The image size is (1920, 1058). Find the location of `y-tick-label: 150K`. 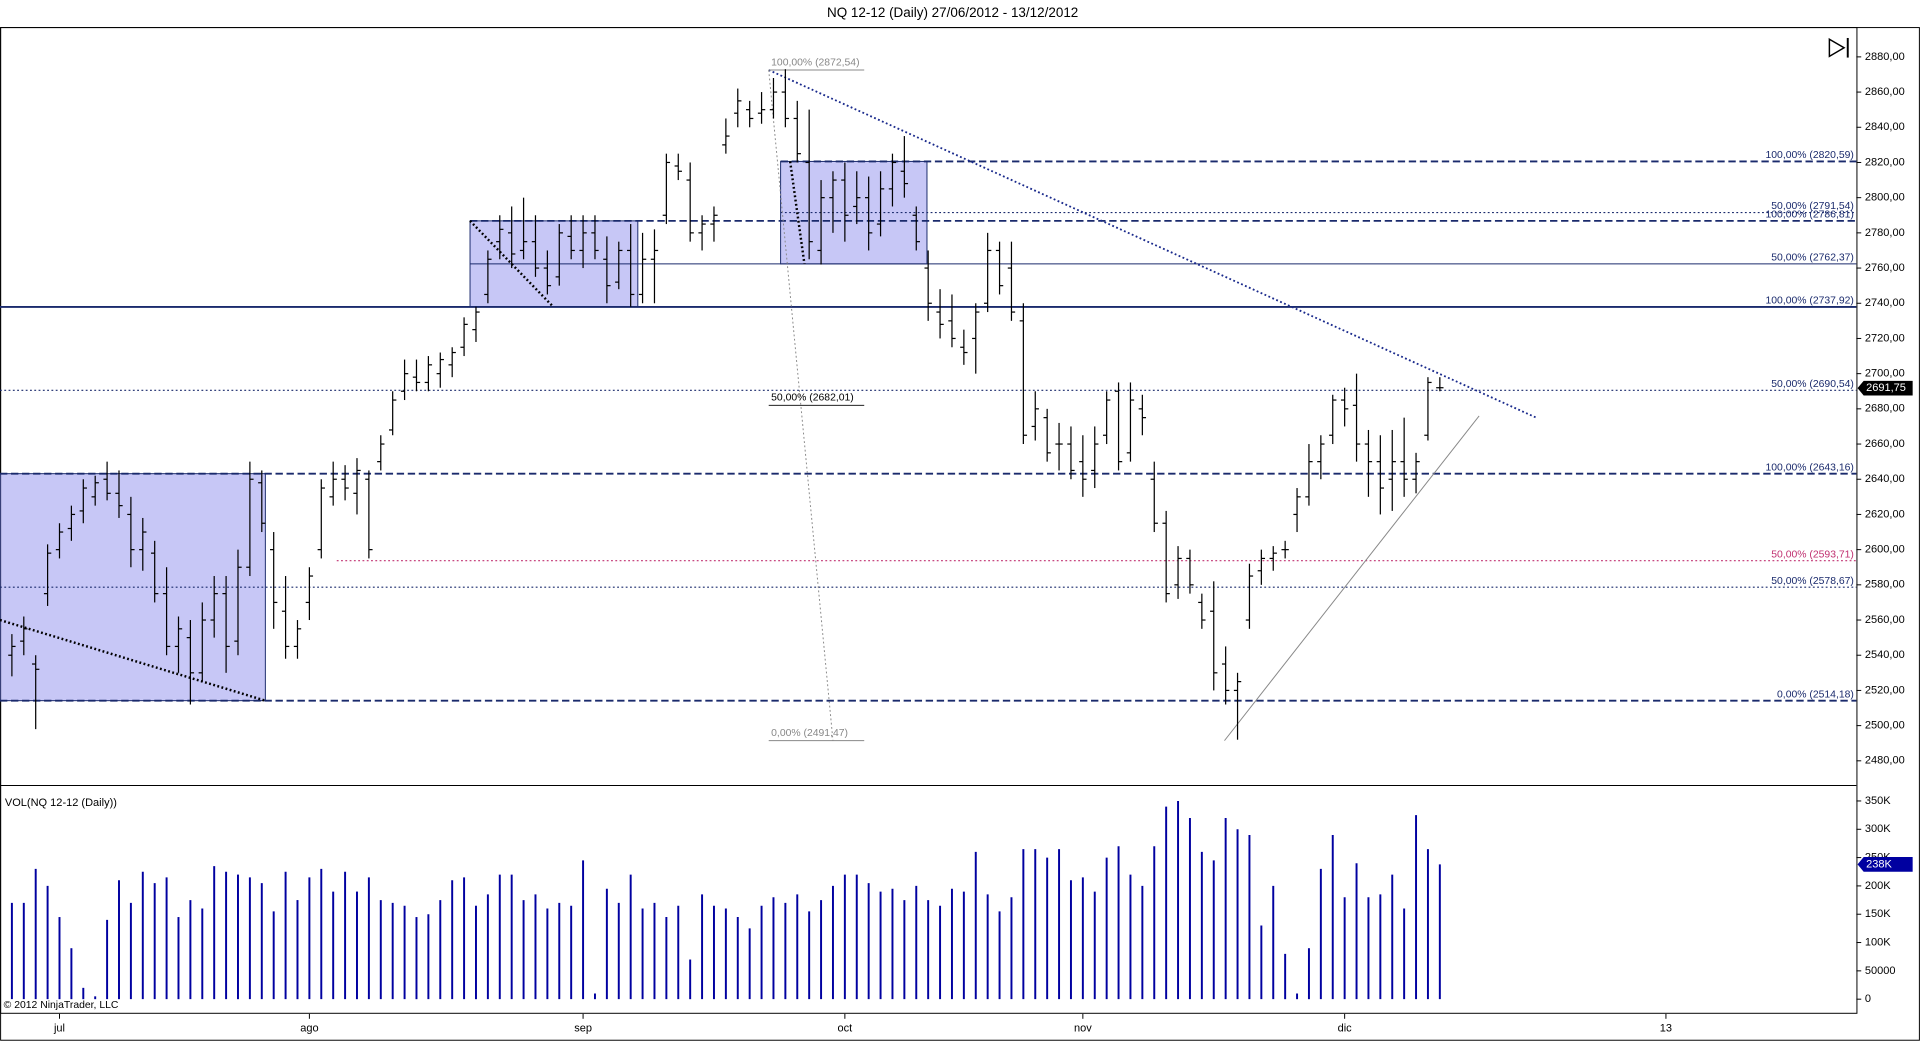

y-tick-label: 150K is located at coordinates (1878, 914).